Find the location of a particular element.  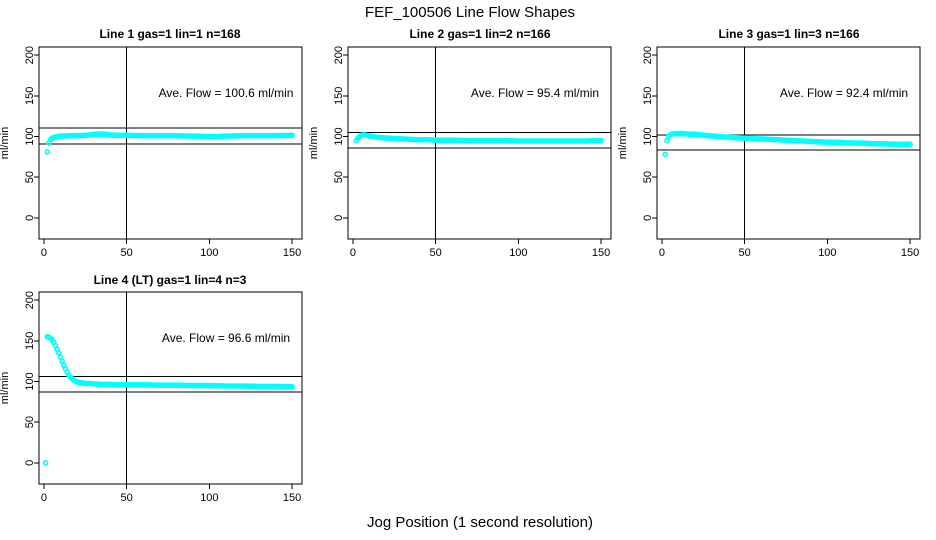

subplot-line4: 0 50 100 150 0 50 100 150 200 is located at coordinates (163, 397).